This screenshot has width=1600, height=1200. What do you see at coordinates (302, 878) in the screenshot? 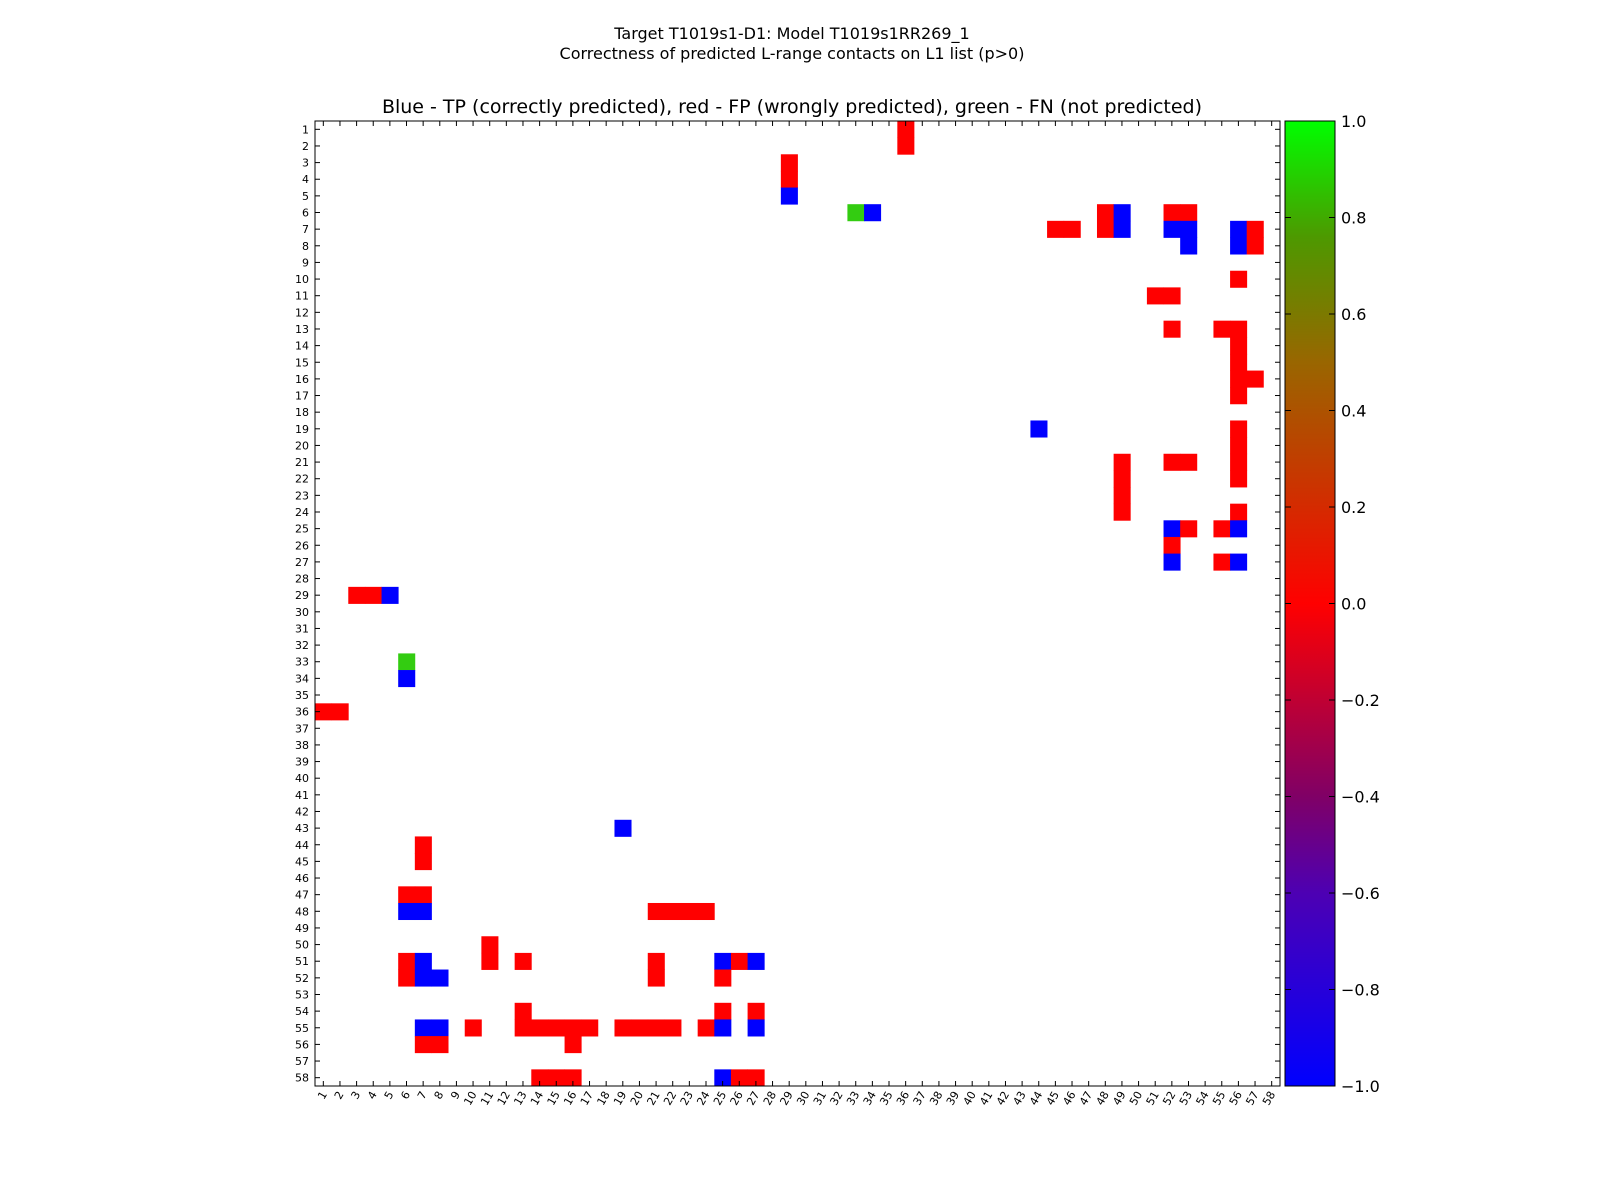
I see `y-tick-label: 46` at bounding box center [302, 878].